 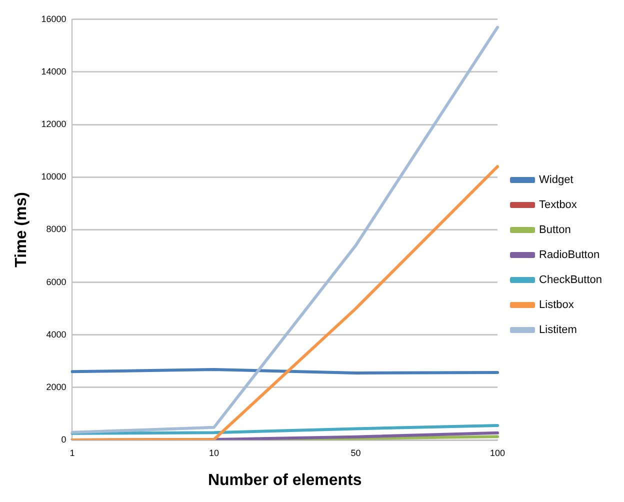 I want to click on y-axis-title: Time (ms), so click(x=21, y=230).